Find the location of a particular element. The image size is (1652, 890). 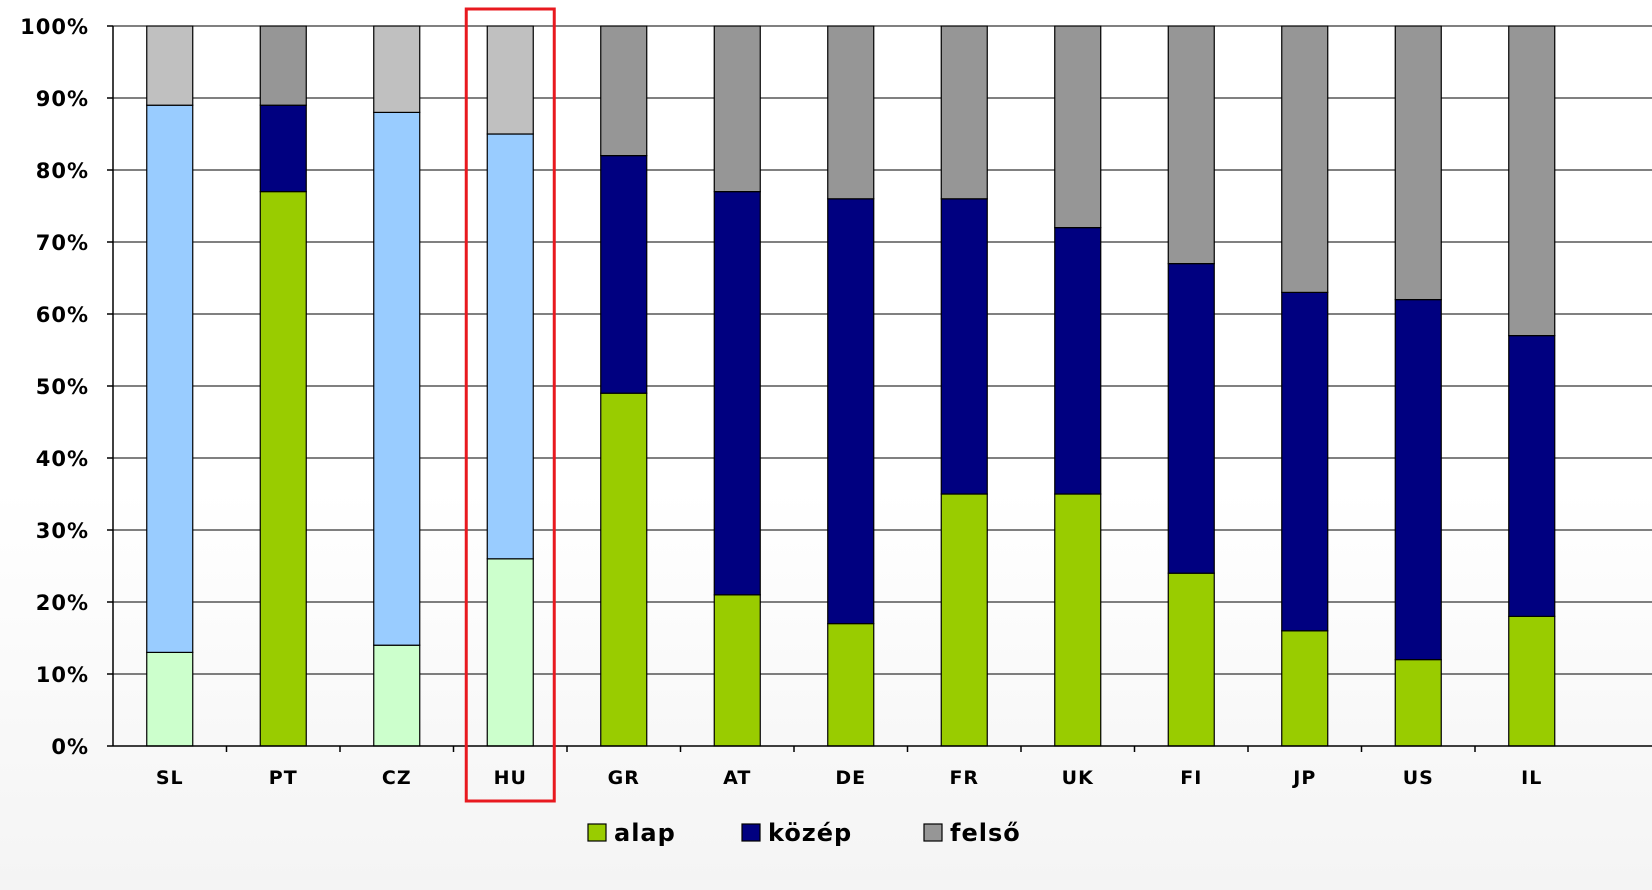

bar-sl-kozep is located at coordinates (170, 379).